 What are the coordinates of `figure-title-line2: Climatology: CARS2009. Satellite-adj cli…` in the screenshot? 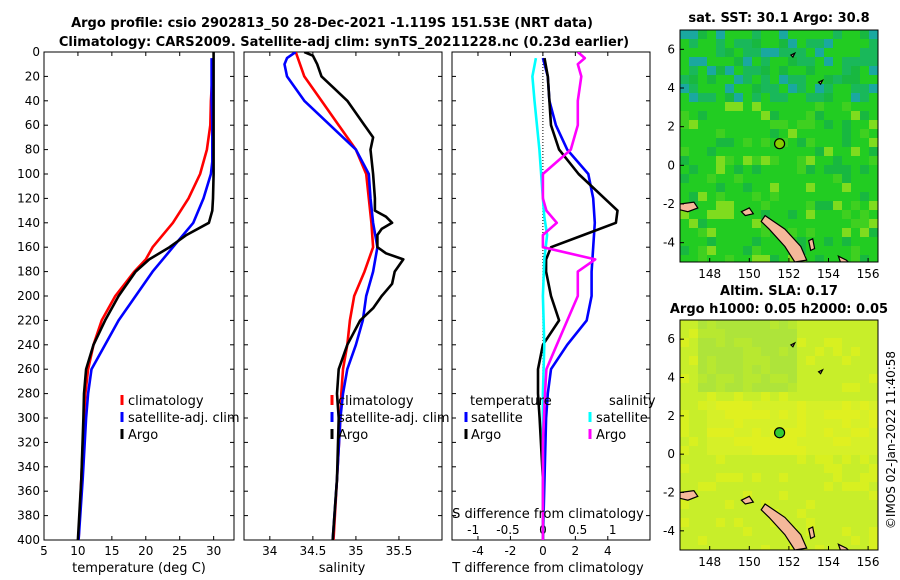 It's located at (344, 42).